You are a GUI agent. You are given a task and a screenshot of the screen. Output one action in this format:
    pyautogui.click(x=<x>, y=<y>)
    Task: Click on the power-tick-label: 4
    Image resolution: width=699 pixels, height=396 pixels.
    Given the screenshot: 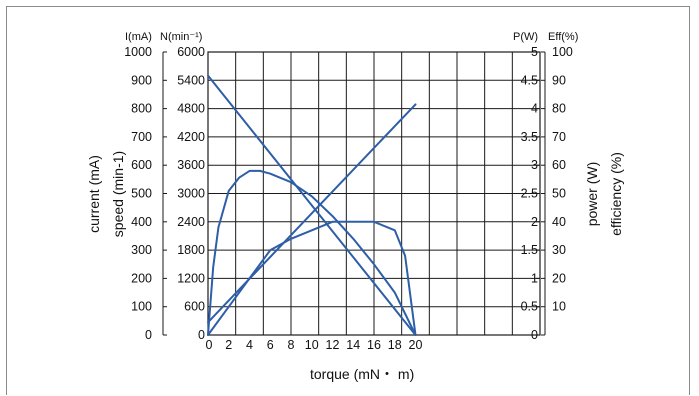 What is the action you would take?
    pyautogui.click(x=534, y=109)
    